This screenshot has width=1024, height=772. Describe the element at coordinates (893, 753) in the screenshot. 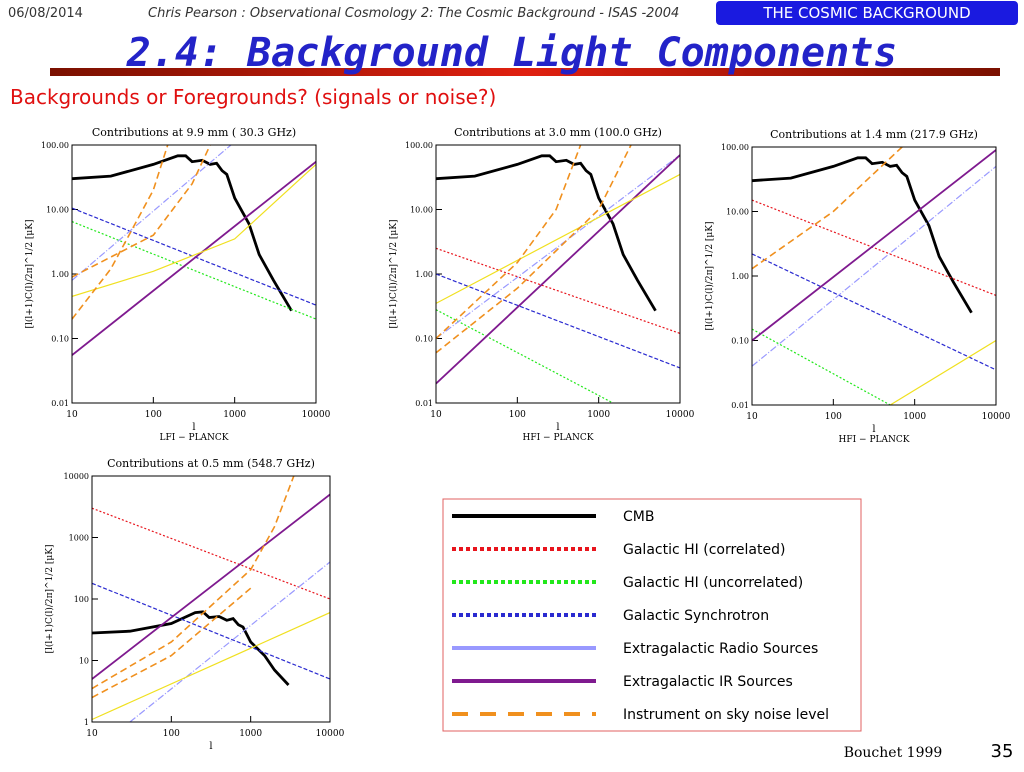

I see `credit: Bouchet 1999` at that location.